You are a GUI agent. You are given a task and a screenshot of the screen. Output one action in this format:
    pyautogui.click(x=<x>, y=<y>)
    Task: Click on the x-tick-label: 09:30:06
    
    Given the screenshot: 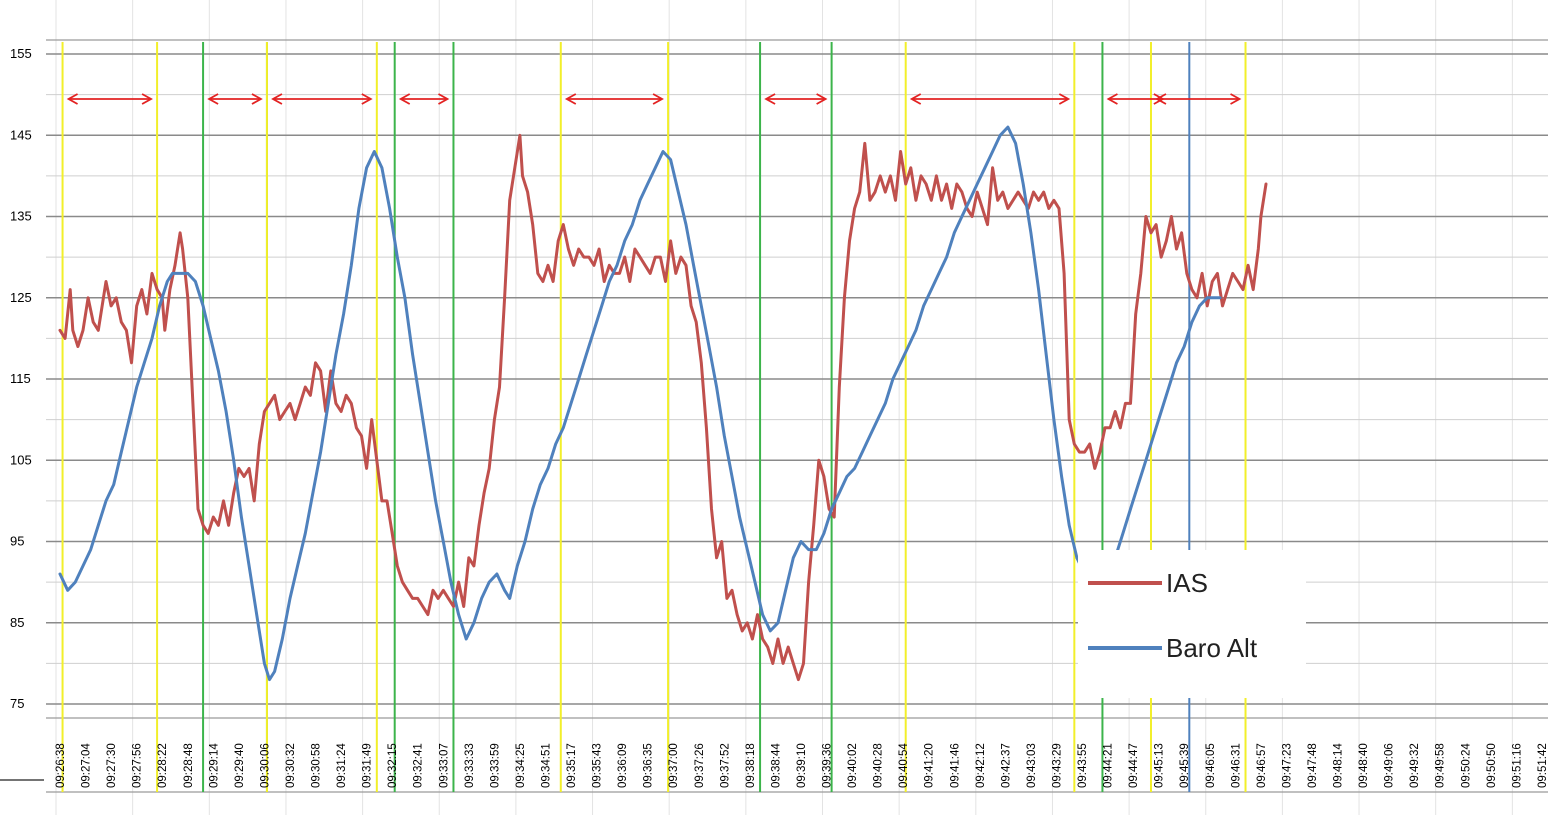 What is the action you would take?
    pyautogui.click(x=265, y=765)
    